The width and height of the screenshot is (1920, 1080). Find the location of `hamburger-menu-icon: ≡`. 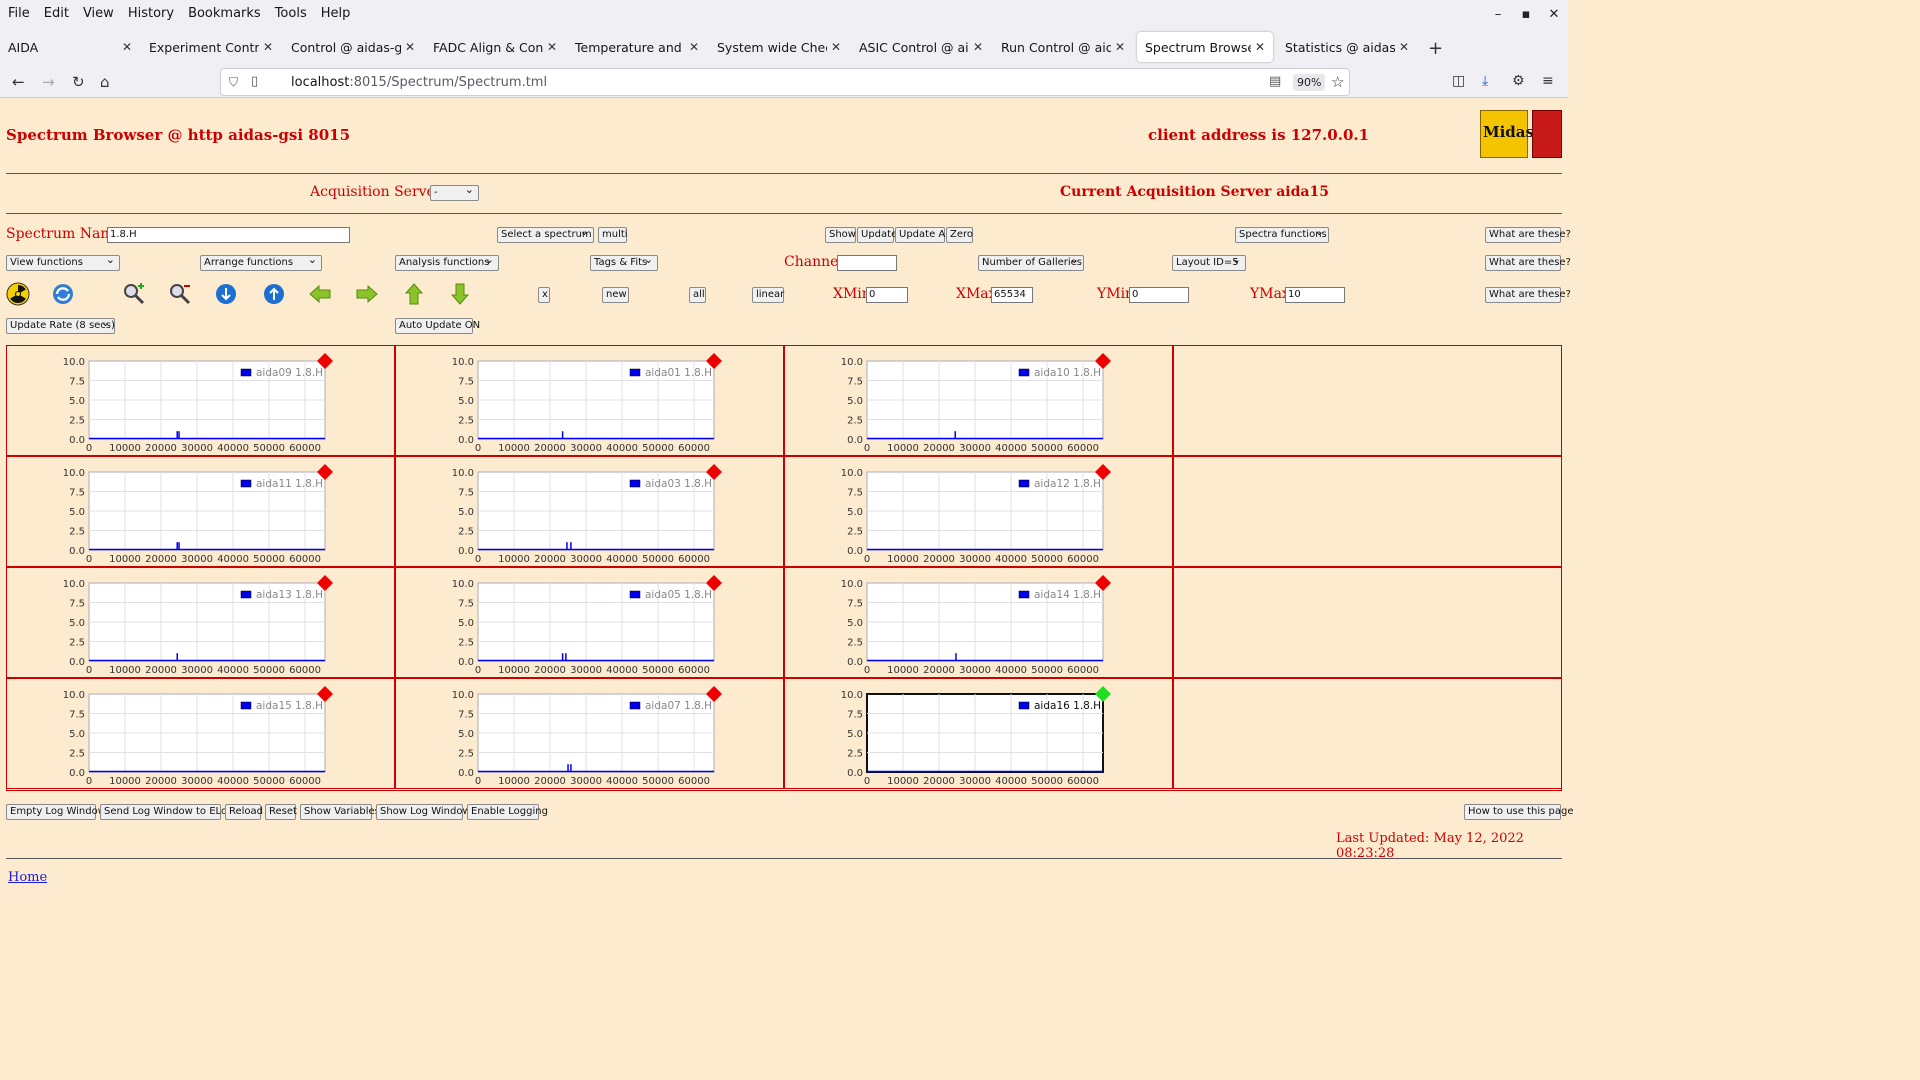

hamburger-menu-icon: ≡ is located at coordinates (1548, 81).